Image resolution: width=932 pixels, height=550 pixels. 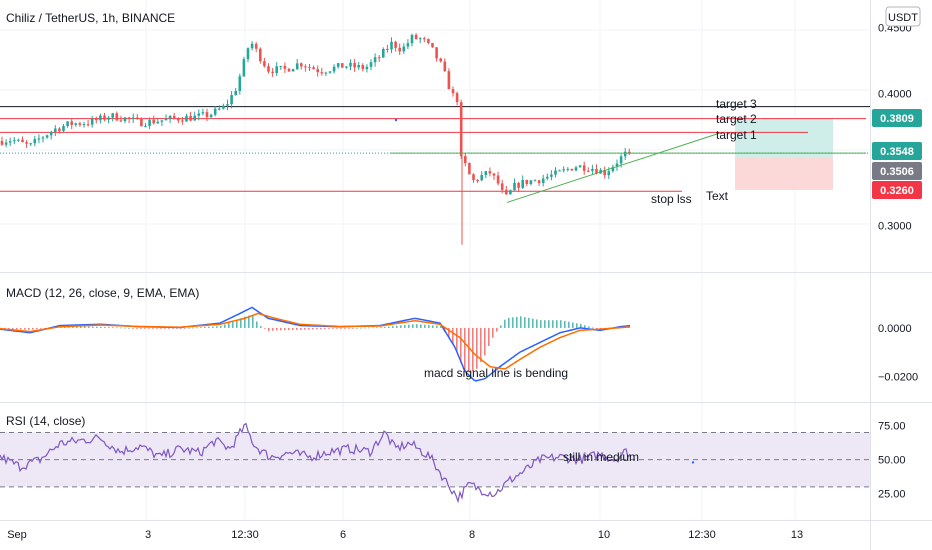 What do you see at coordinates (895, 227) in the screenshot?
I see `price-tick: 0.3000` at bounding box center [895, 227].